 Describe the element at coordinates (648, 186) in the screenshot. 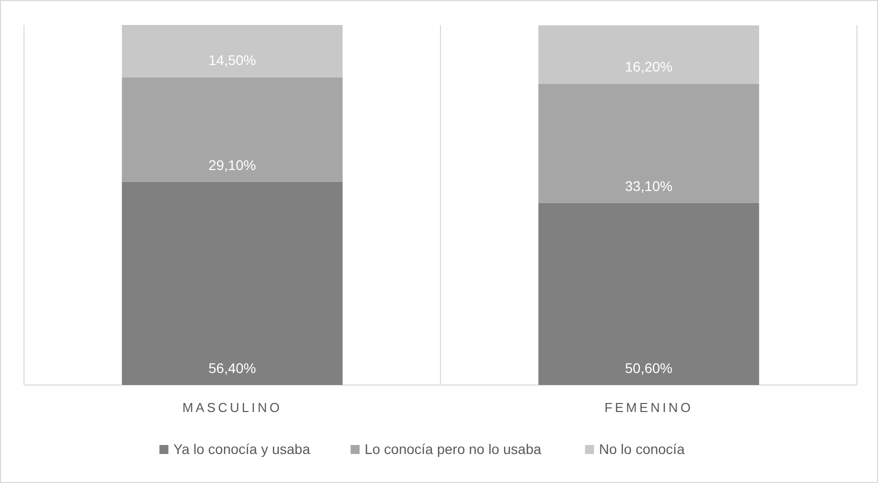

I see `data-label: 33,10%` at that location.